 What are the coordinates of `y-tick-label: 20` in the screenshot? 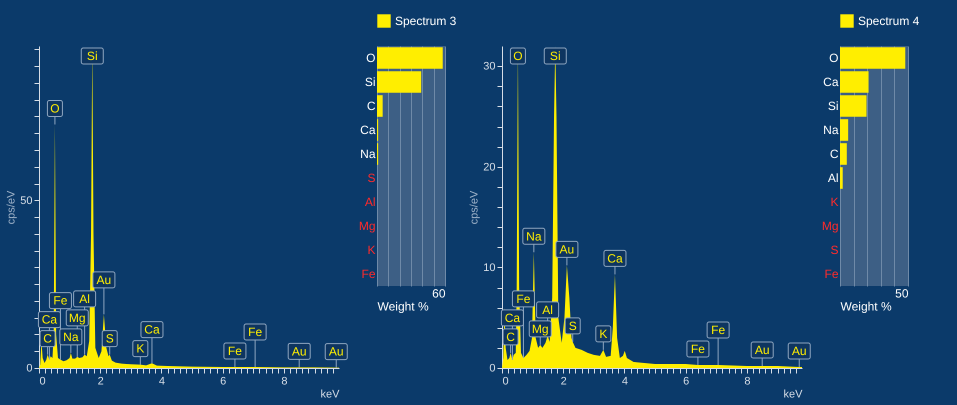 It's located at (489, 167).